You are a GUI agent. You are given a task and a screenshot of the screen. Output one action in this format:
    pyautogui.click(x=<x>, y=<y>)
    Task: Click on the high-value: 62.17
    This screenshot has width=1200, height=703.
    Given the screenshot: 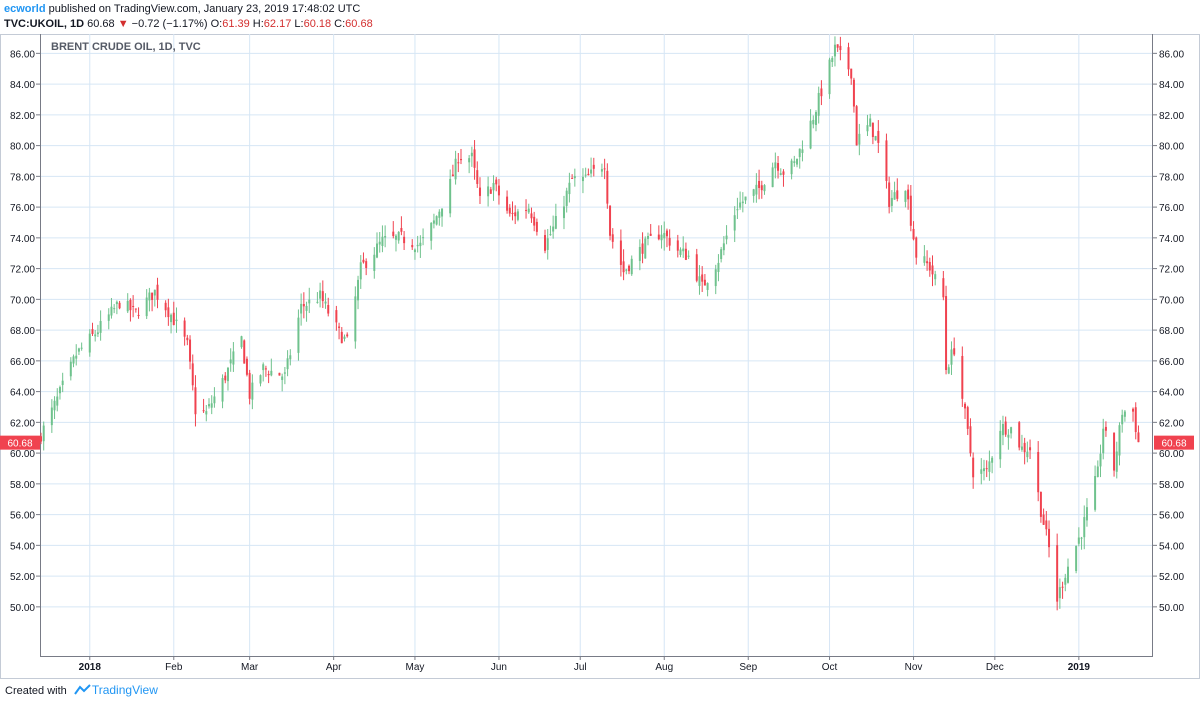 What is the action you would take?
    pyautogui.click(x=277, y=24)
    